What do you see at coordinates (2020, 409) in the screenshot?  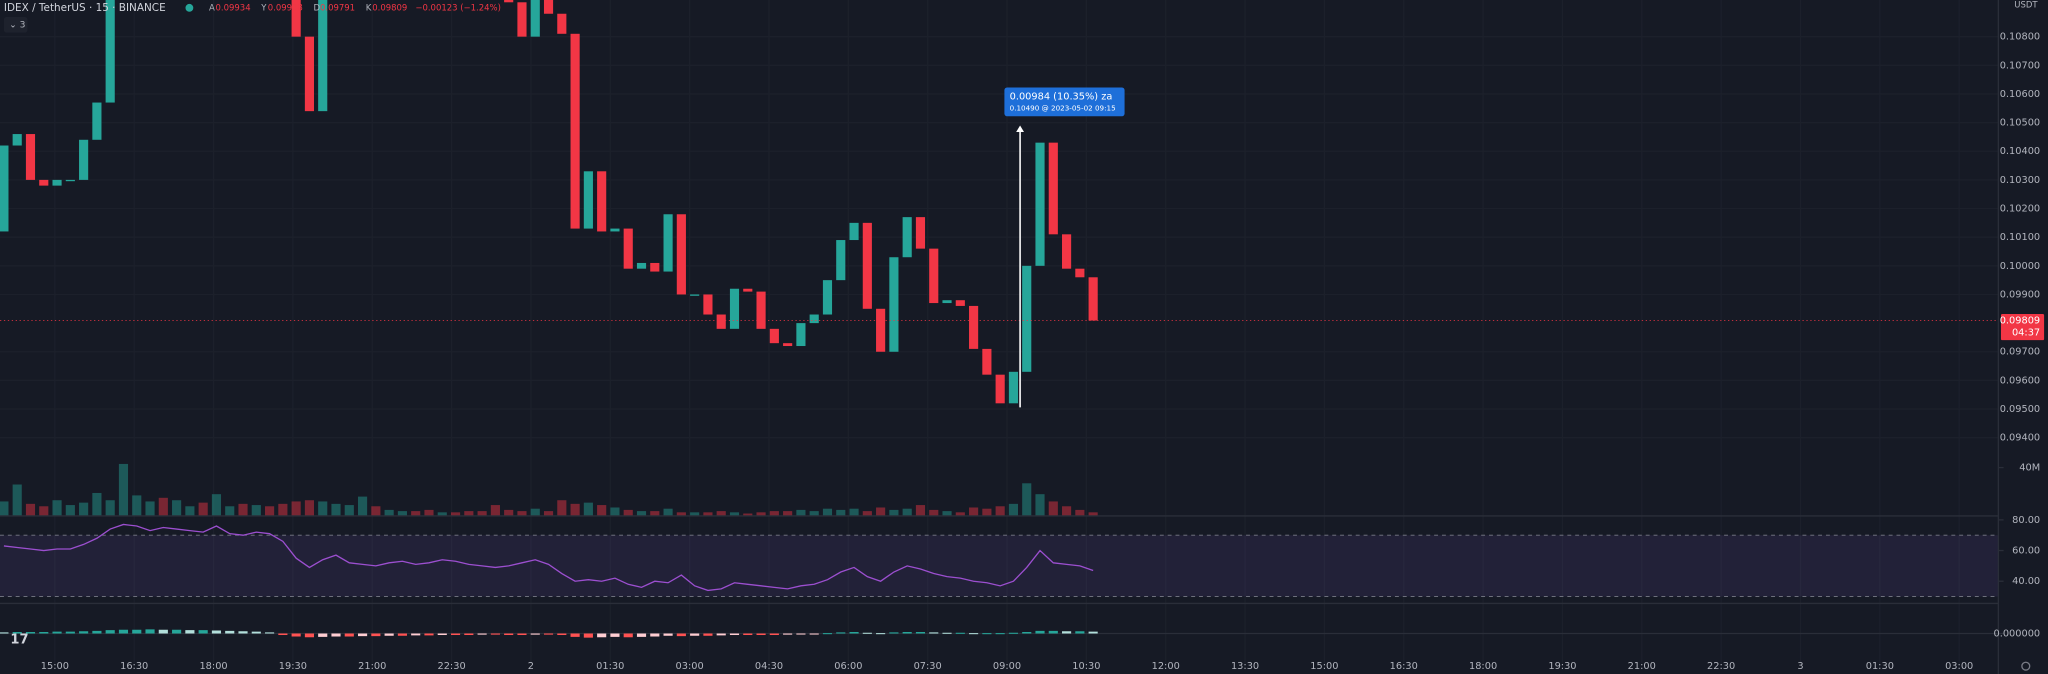 I see `y-tick-label: 0.09500` at bounding box center [2020, 409].